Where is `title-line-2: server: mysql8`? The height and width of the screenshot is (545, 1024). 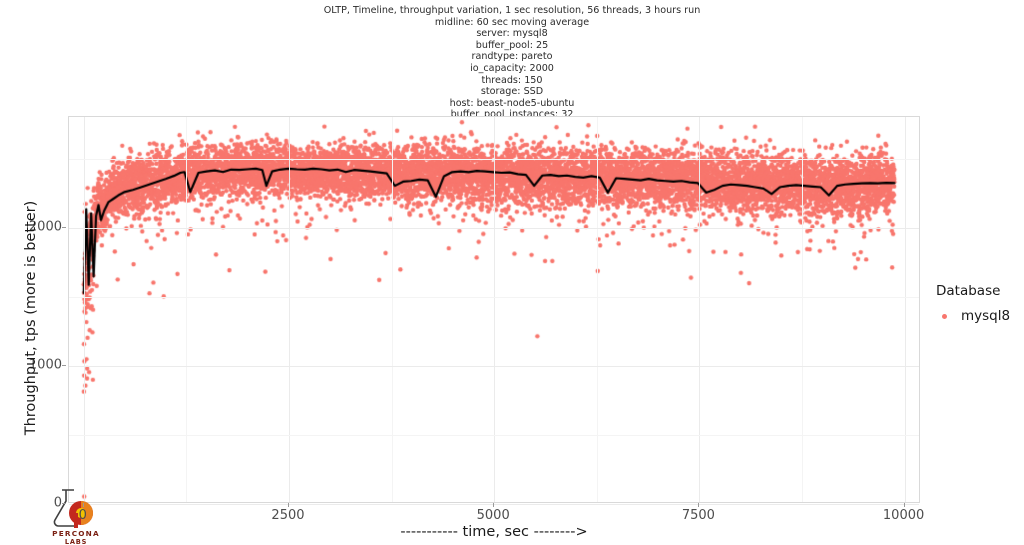 title-line-2: server: mysql8 is located at coordinates (512, 34).